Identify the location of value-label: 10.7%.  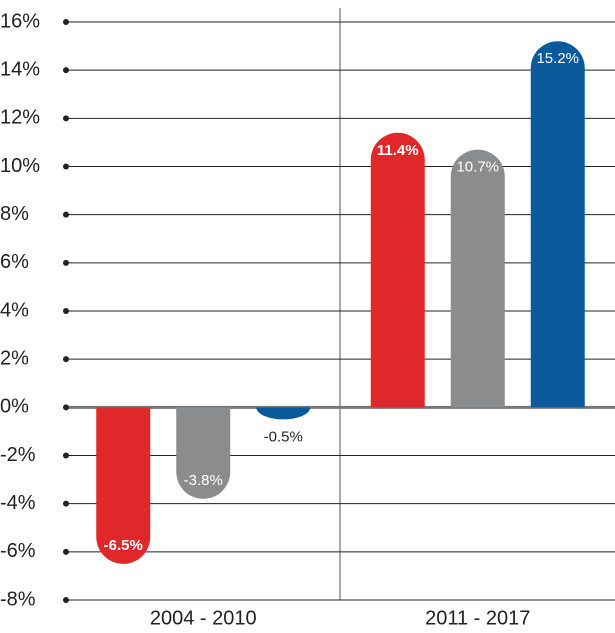
(477, 167).